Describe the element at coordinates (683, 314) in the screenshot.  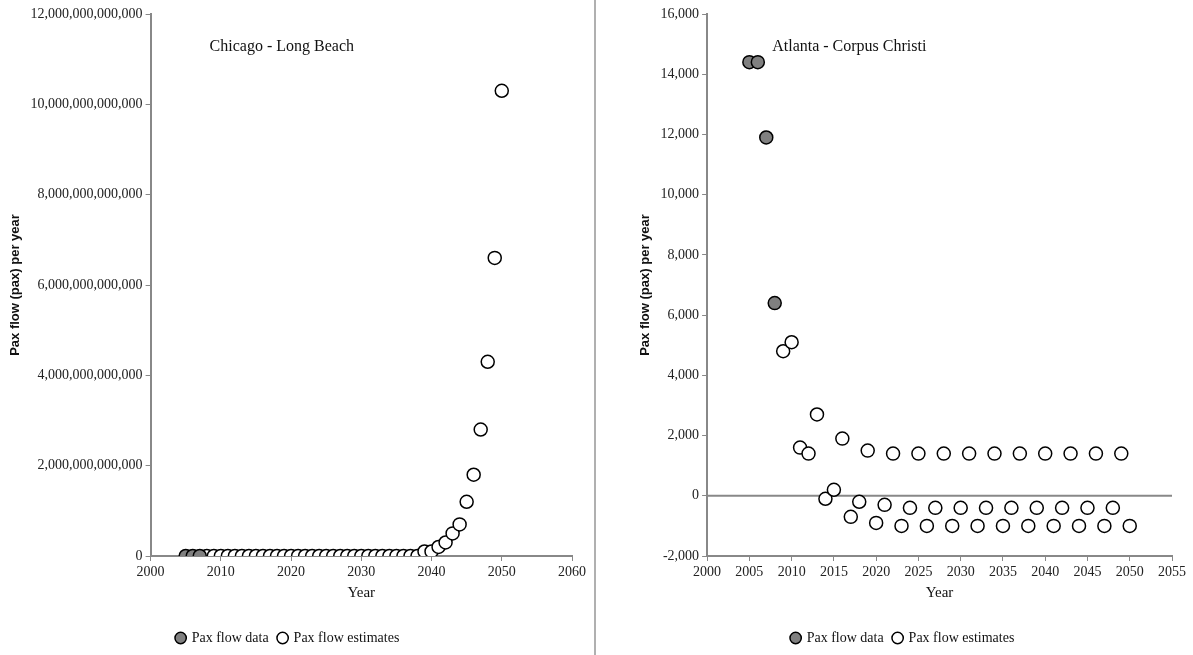
I see `y-tick-label: 6,000` at that location.